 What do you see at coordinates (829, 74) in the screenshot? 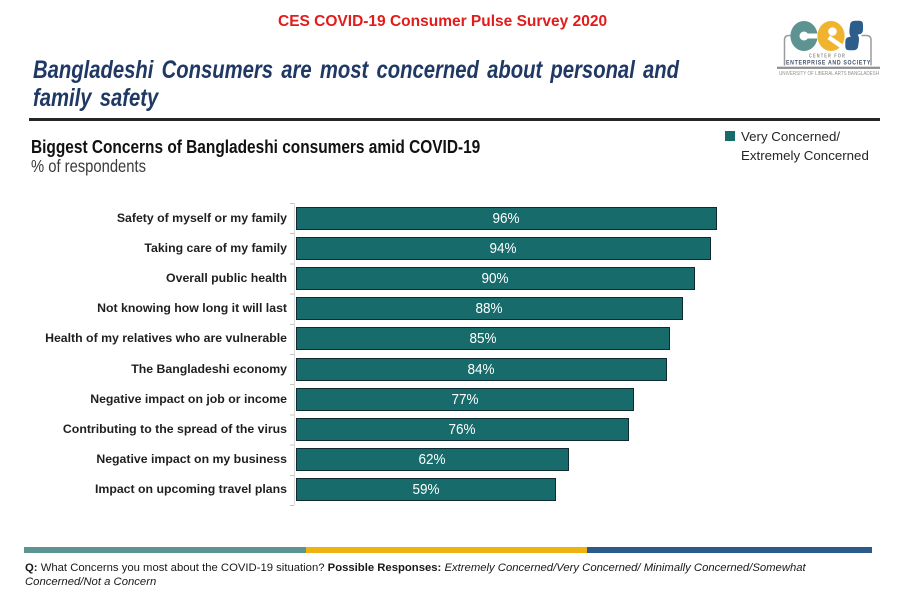
I see `svg-text:UNIVERSITY OF LIBERAL ARTS BAN: UNIVERSITY OF LIBERAL ARTS BANGLADESH` at bounding box center [829, 74].